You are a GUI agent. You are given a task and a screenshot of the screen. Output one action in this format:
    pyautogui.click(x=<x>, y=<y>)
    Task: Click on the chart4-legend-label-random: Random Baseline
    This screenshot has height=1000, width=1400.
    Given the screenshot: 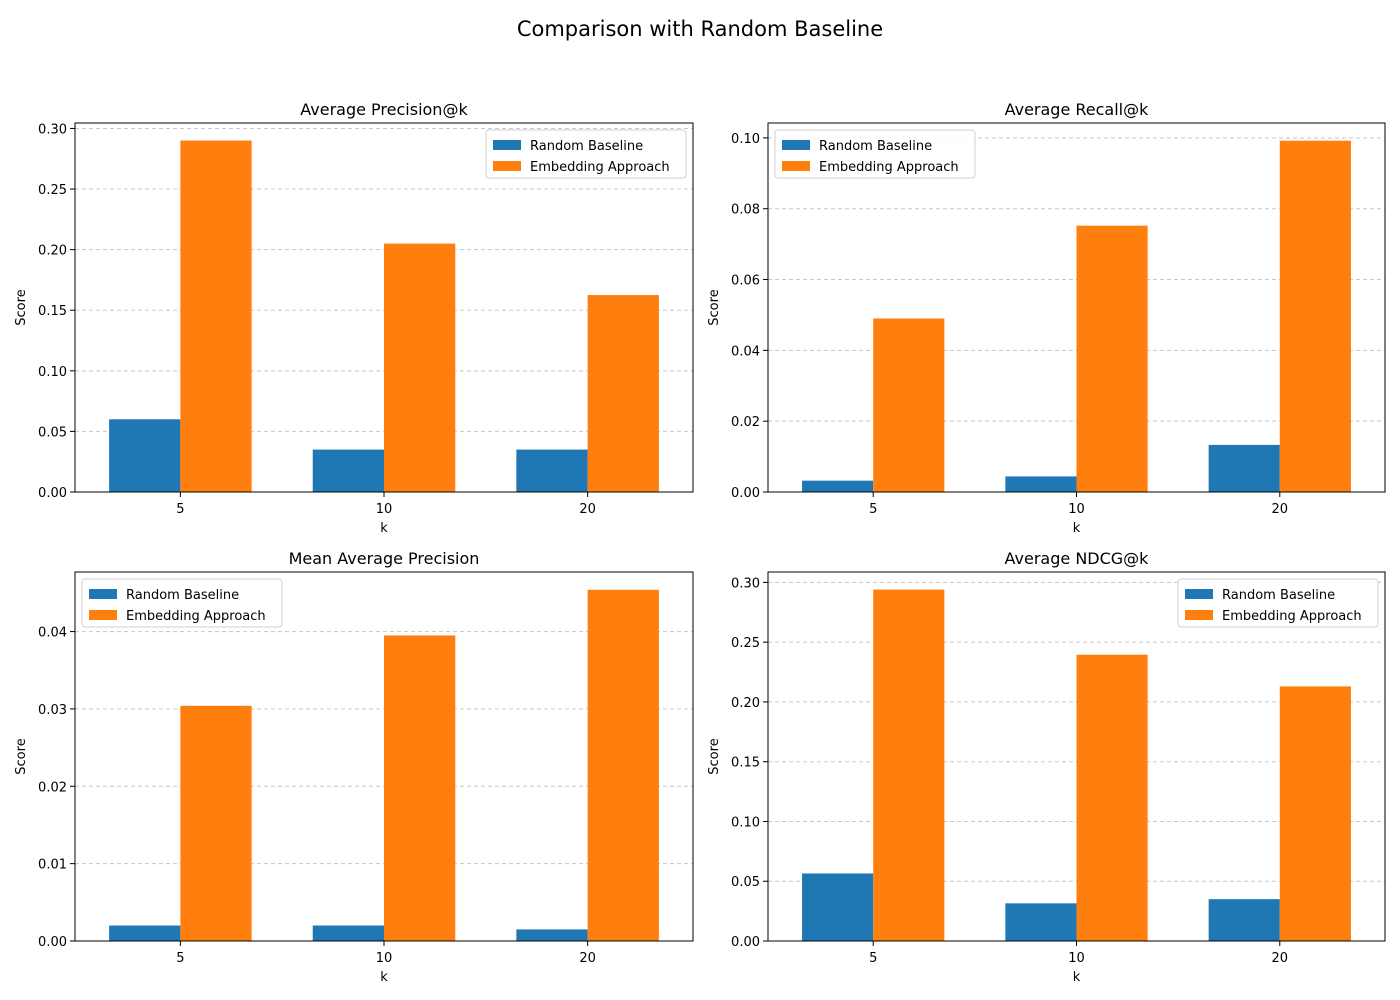 What is the action you would take?
    pyautogui.click(x=1278, y=595)
    